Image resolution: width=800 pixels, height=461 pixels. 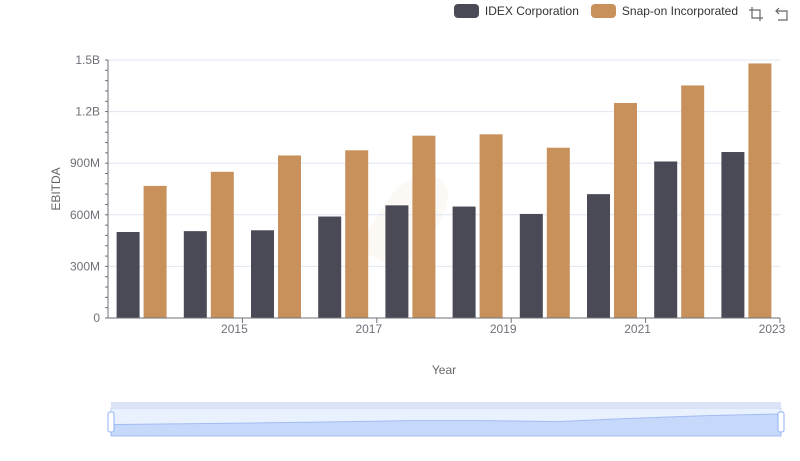 What do you see at coordinates (666, 239) in the screenshot?
I see `bar-idex-2022` at bounding box center [666, 239].